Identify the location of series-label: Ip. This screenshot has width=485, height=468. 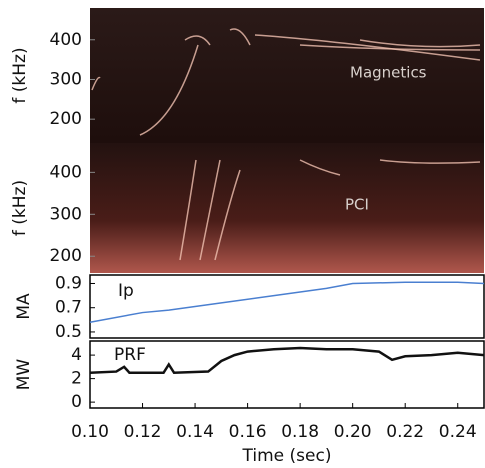
(126, 291).